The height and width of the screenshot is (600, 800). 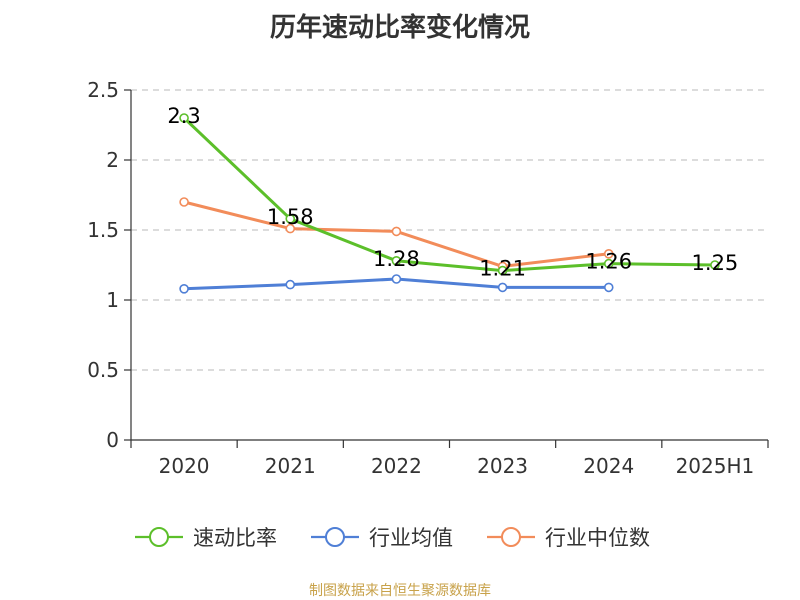 What do you see at coordinates (396, 466) in the screenshot?
I see `x-tick-label: 2022` at bounding box center [396, 466].